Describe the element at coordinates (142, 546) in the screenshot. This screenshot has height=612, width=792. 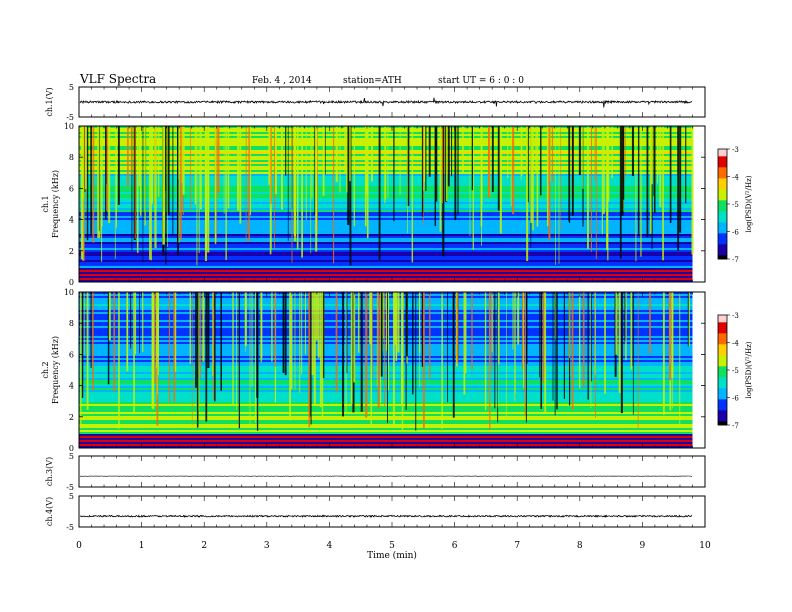
I see `x-tick-label: 1` at that location.